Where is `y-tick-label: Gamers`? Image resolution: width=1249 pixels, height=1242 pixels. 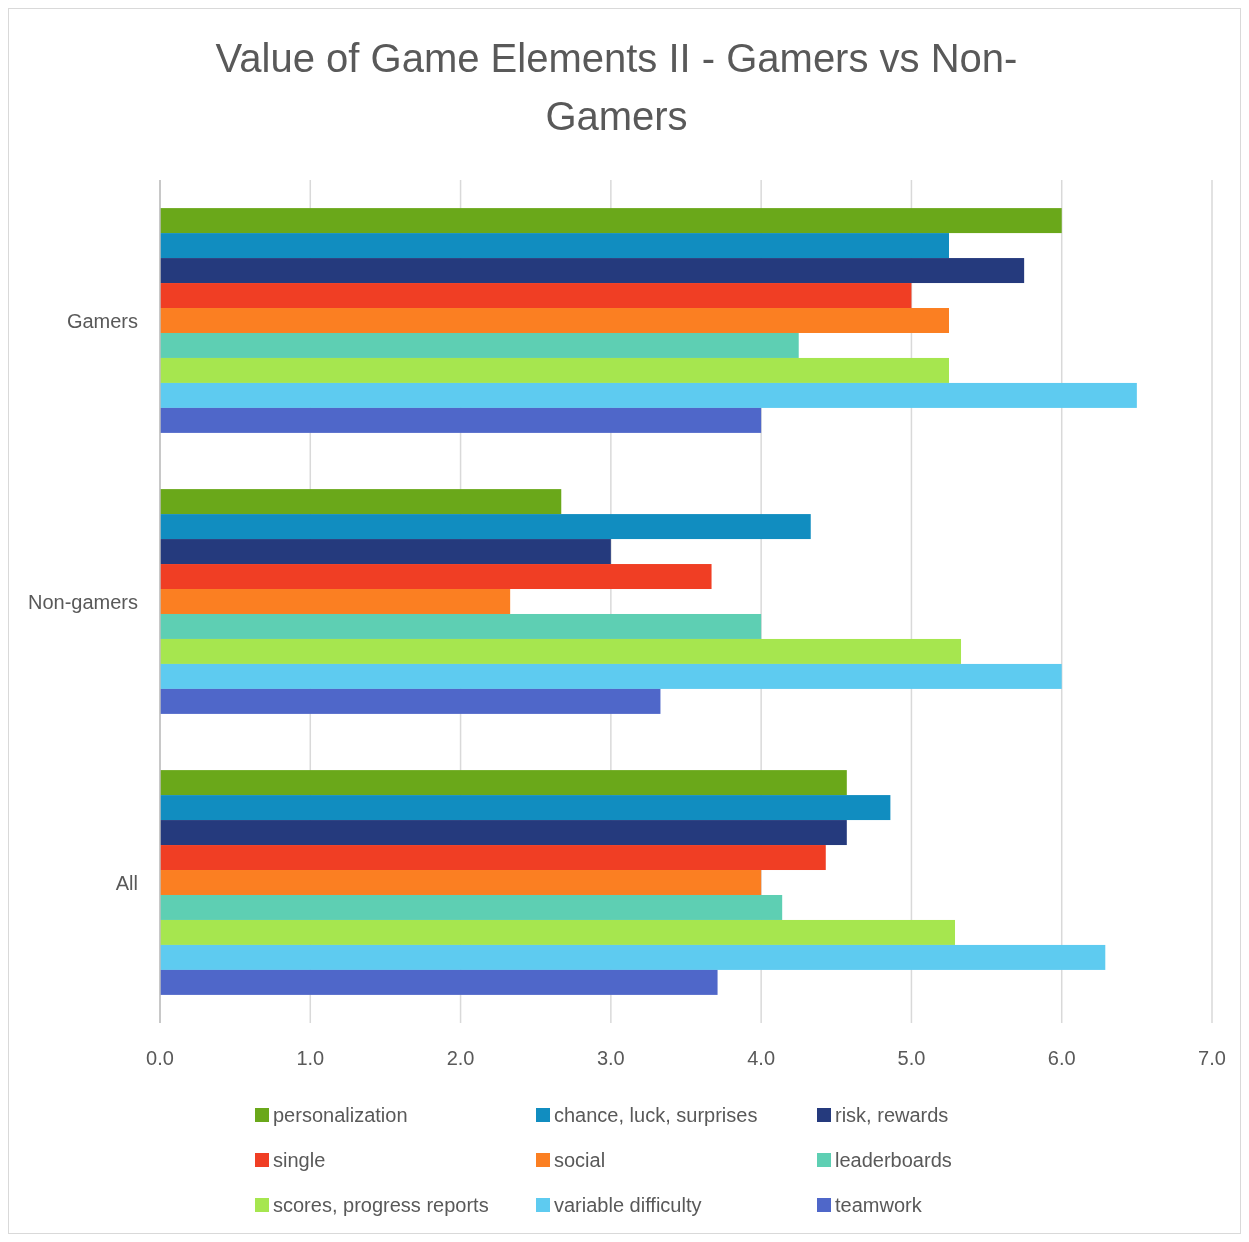 y-tick-label: Gamers is located at coordinates (102, 320).